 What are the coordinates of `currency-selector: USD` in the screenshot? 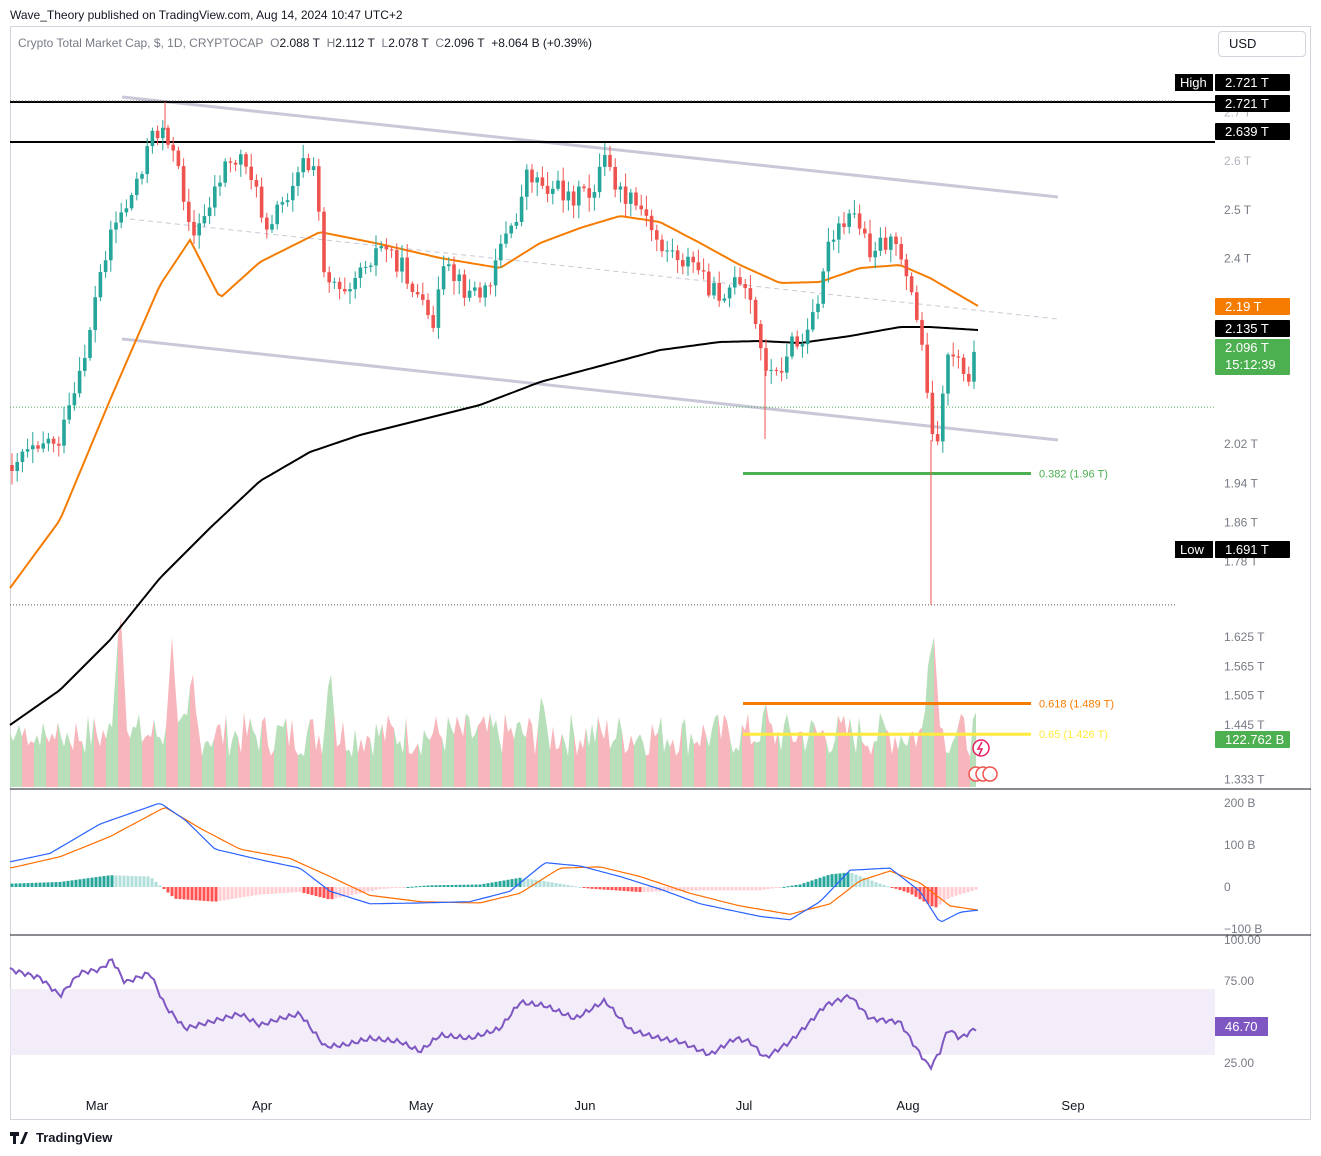 It's located at (1262, 44).